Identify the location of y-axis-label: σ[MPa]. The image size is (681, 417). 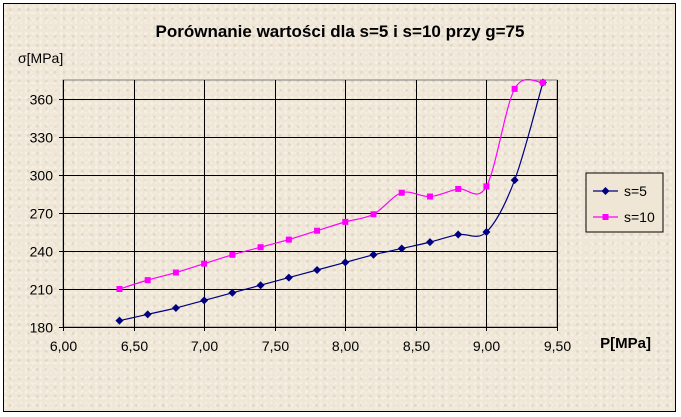
(40, 58).